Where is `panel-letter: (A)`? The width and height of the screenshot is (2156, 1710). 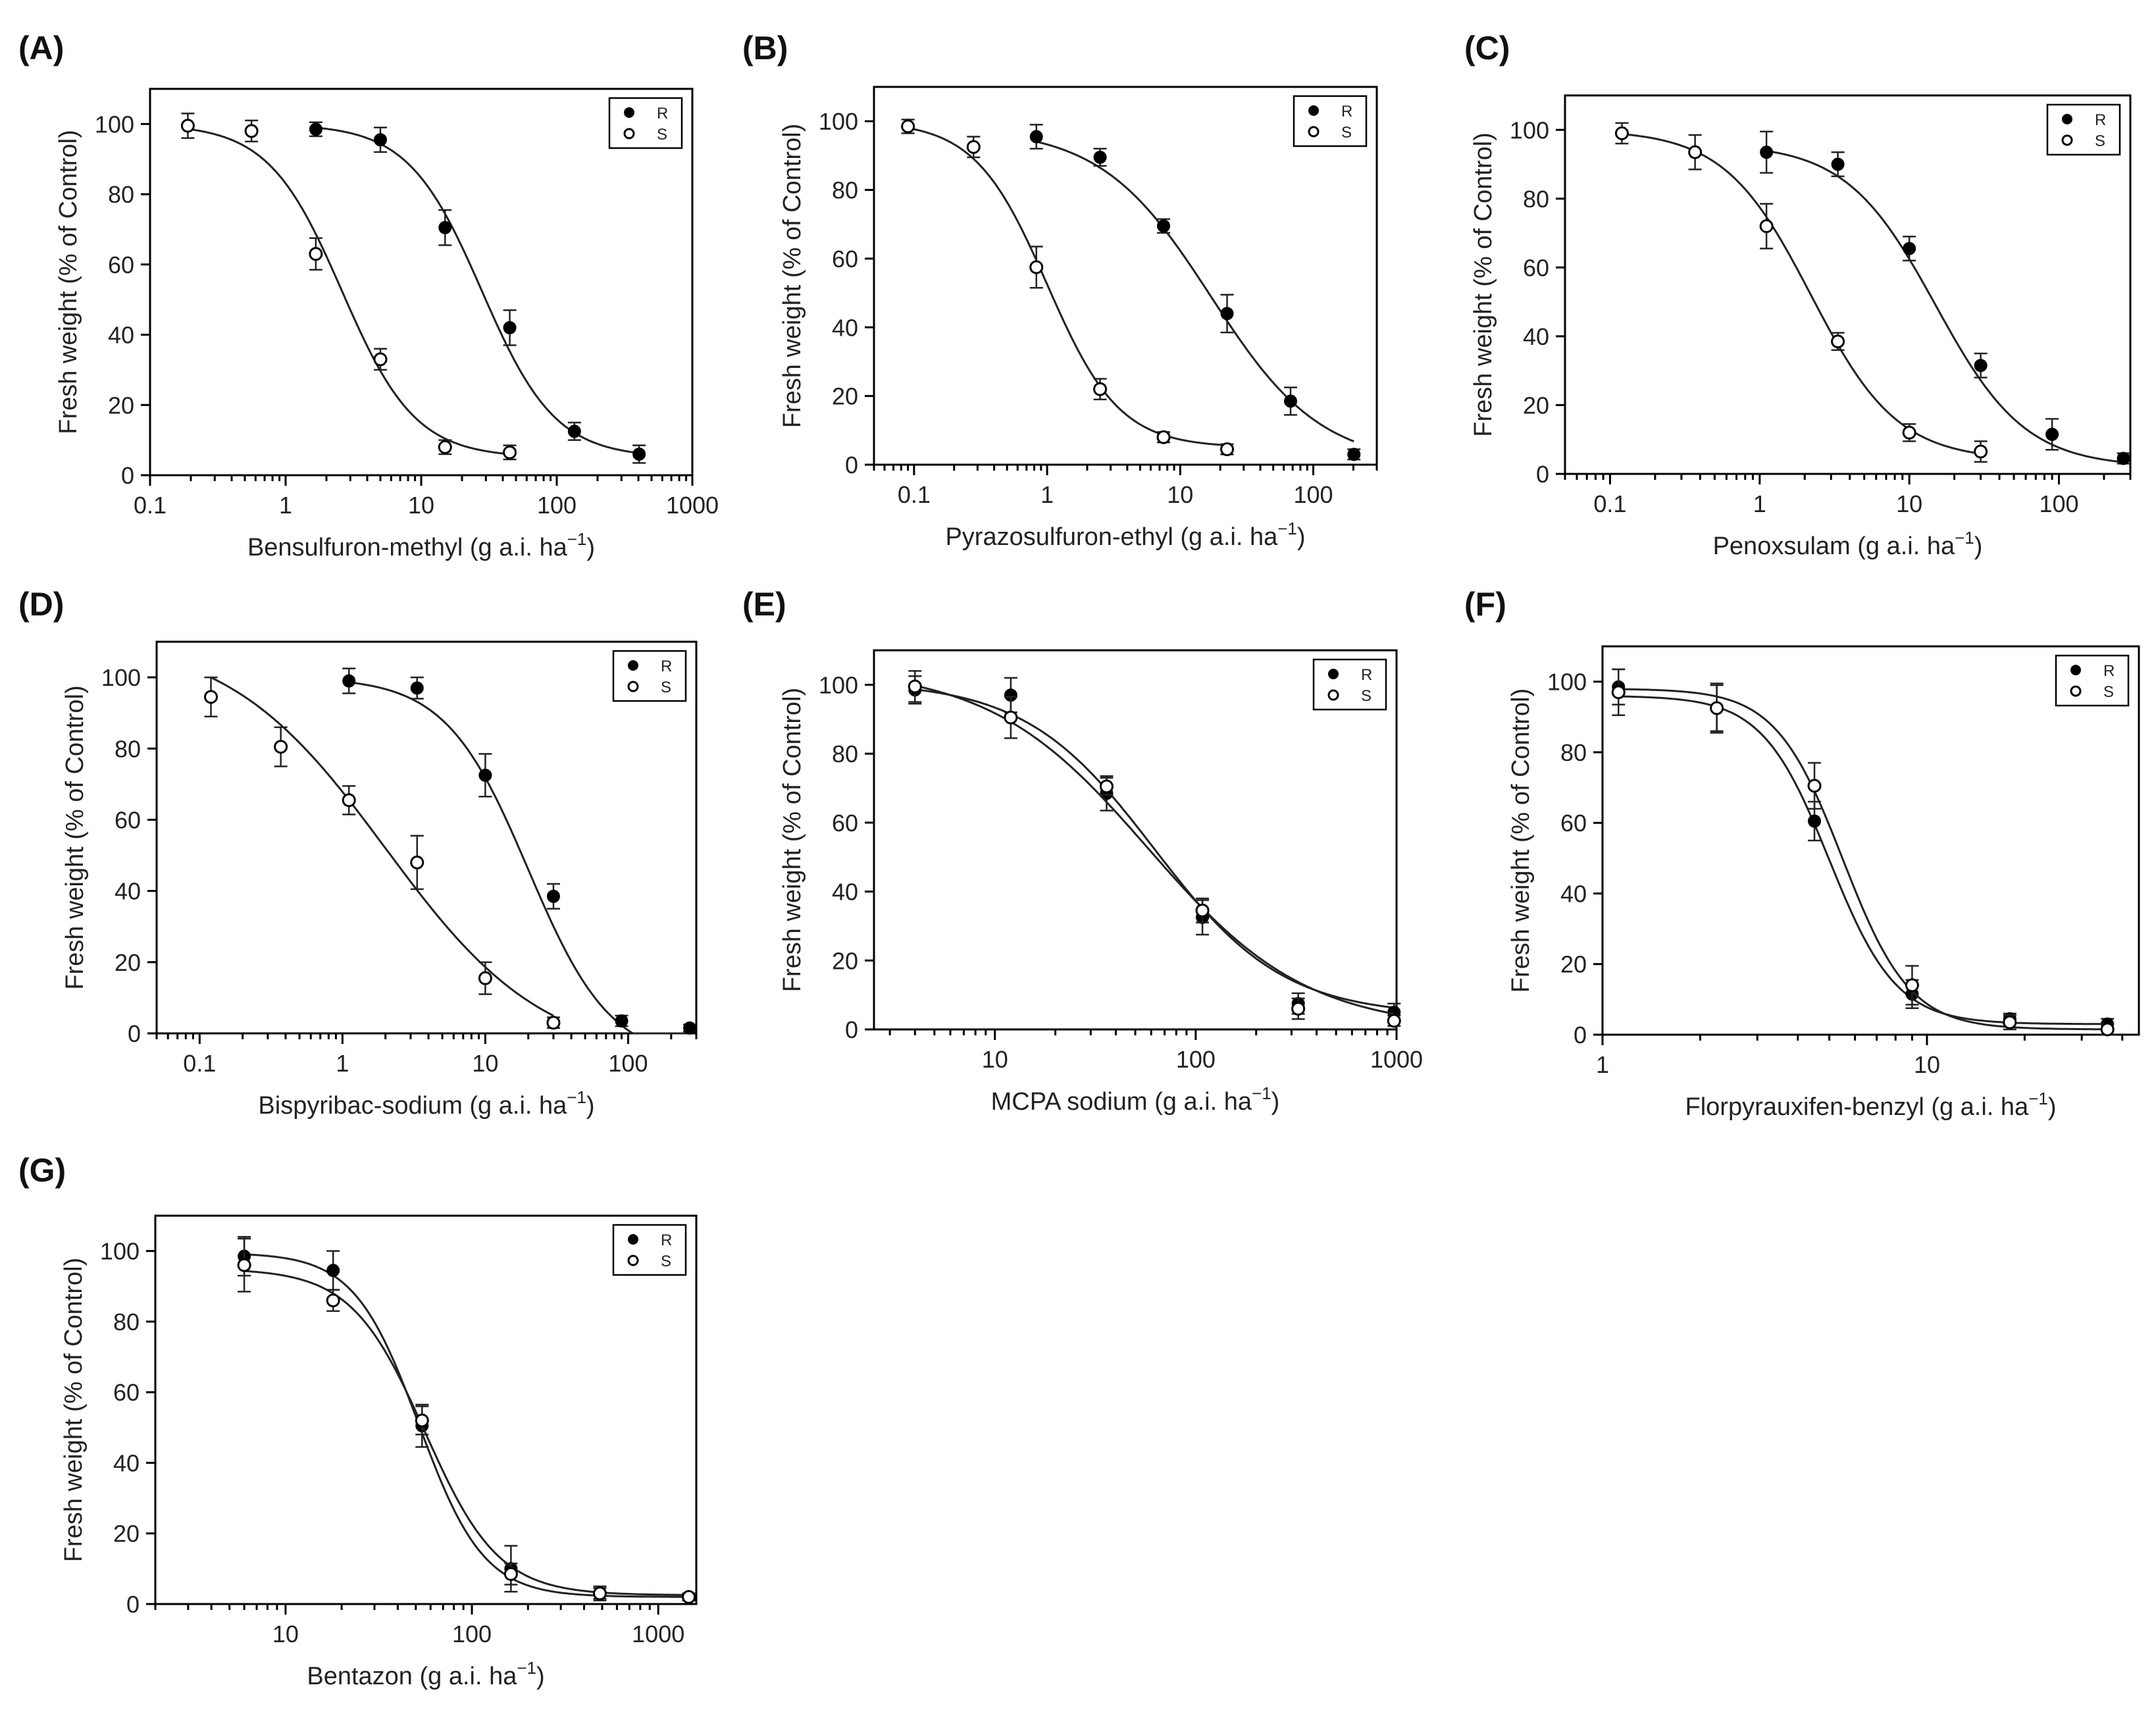 panel-letter: (A) is located at coordinates (41, 48).